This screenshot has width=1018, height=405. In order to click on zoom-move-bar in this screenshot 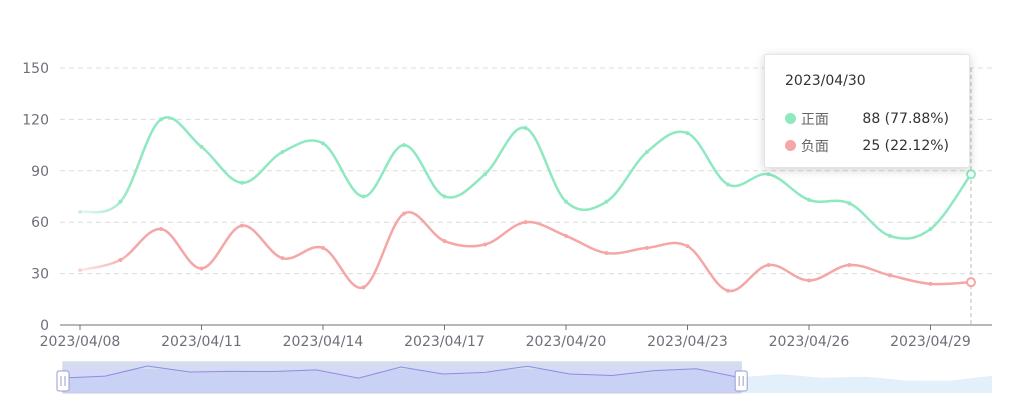, I will do `click(402, 365)`.